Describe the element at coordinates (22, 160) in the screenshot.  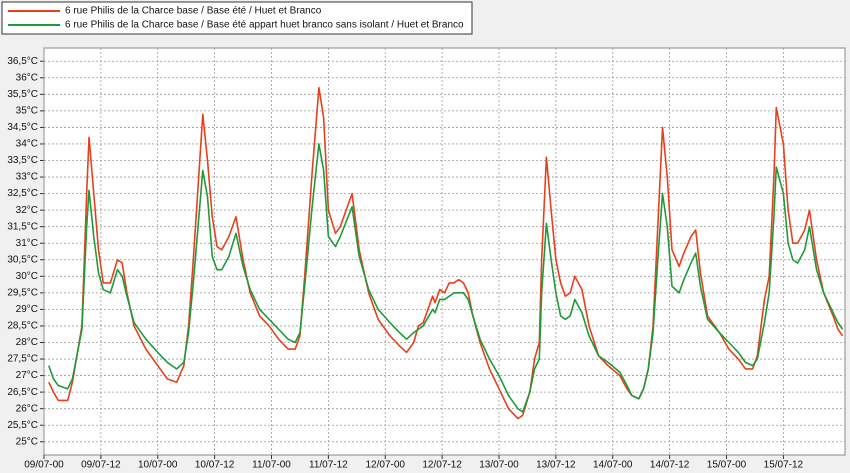
I see `y-tick-label: 33,5°C` at that location.